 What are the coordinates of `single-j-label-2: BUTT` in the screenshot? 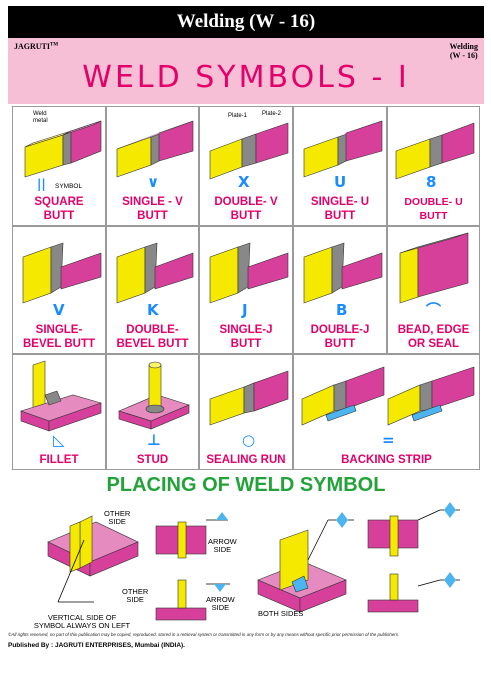 It's located at (246, 344).